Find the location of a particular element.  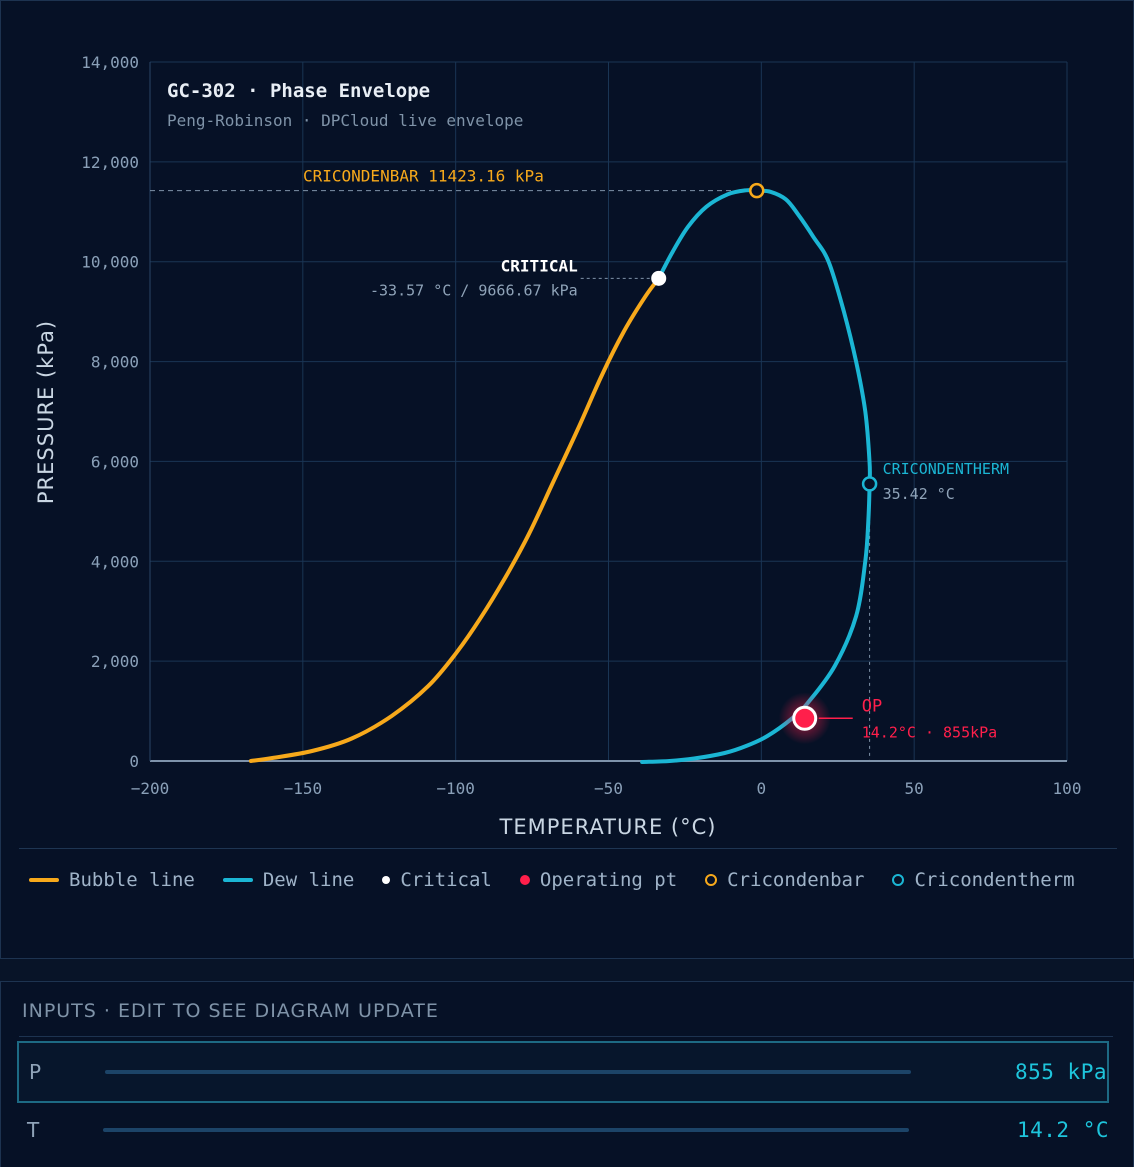

y-tick-label: 2,000 is located at coordinates (115, 661).